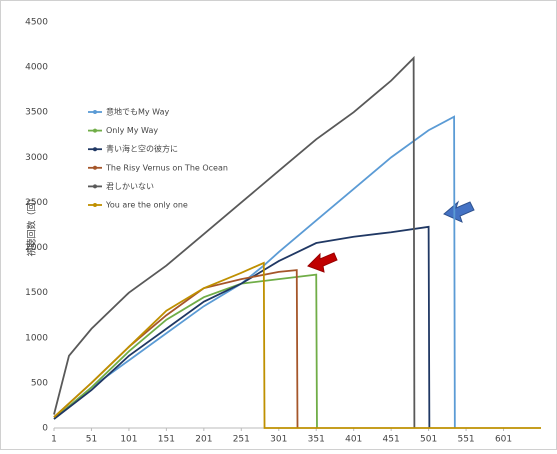 The height and width of the screenshot is (454, 557). I want to click on x-tick-label: 301, so click(278, 440).